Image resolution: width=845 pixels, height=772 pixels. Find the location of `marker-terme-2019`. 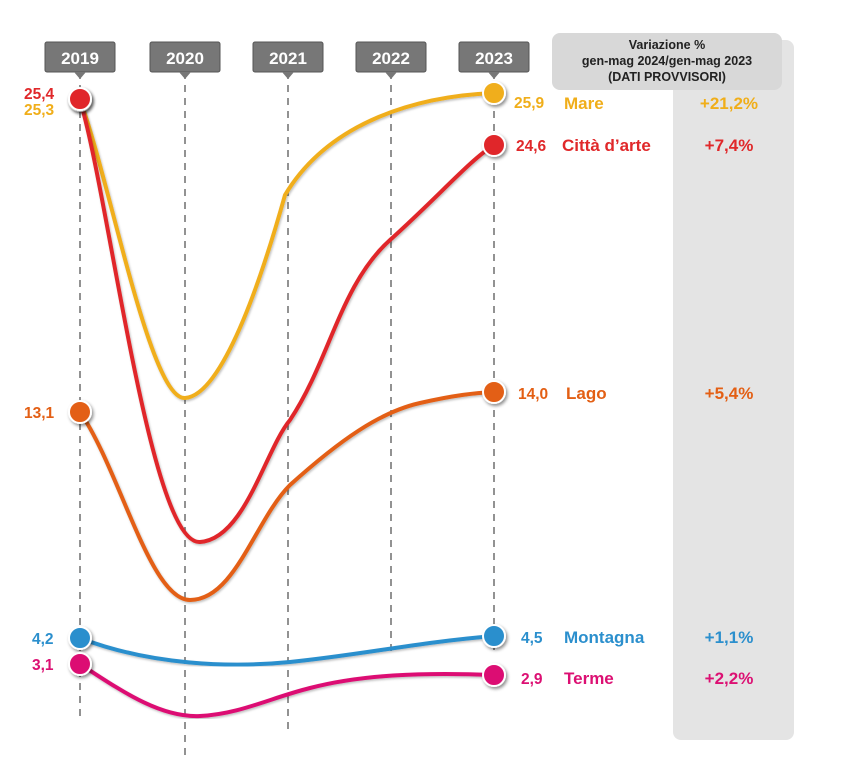

marker-terme-2019 is located at coordinates (80, 664).